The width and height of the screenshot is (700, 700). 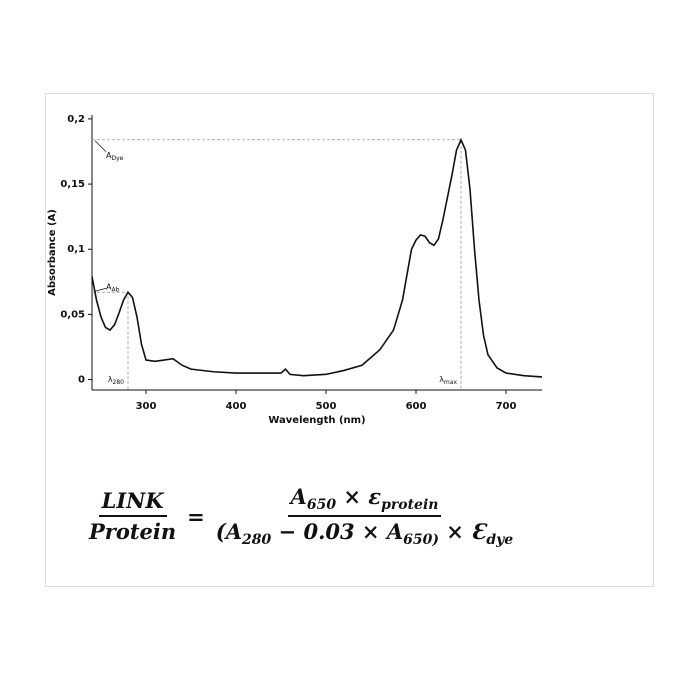 What do you see at coordinates (326, 406) in the screenshot?
I see `x-tick-label: 500` at bounding box center [326, 406].